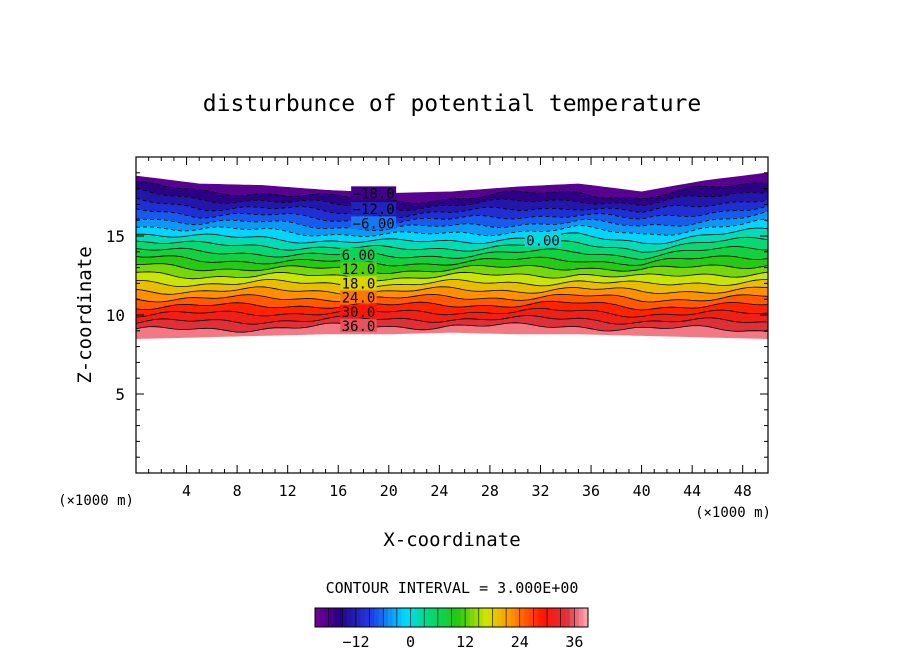 The height and width of the screenshot is (654, 904). I want to click on contour-label: 6.00, so click(359, 256).